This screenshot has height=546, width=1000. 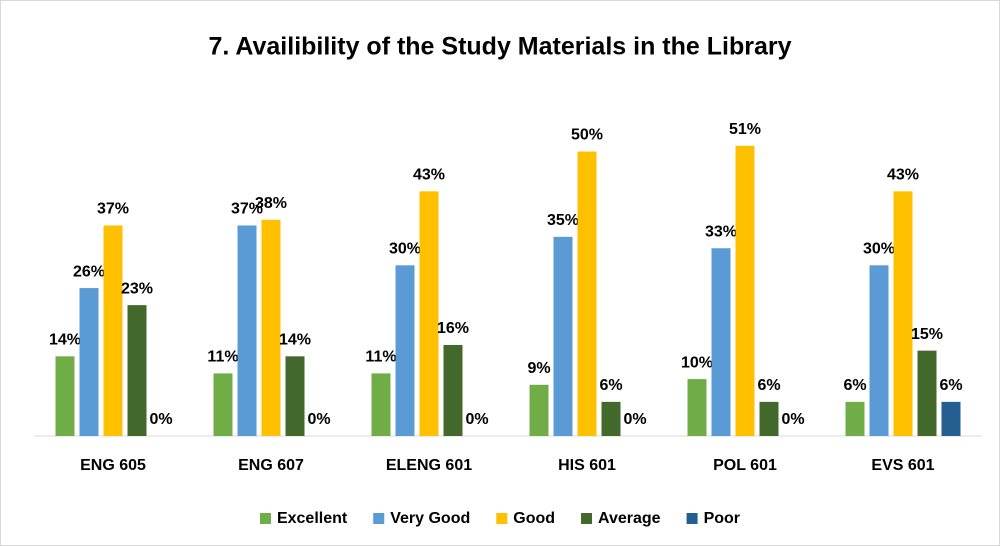 I want to click on legend-label: Good, so click(x=534, y=518).